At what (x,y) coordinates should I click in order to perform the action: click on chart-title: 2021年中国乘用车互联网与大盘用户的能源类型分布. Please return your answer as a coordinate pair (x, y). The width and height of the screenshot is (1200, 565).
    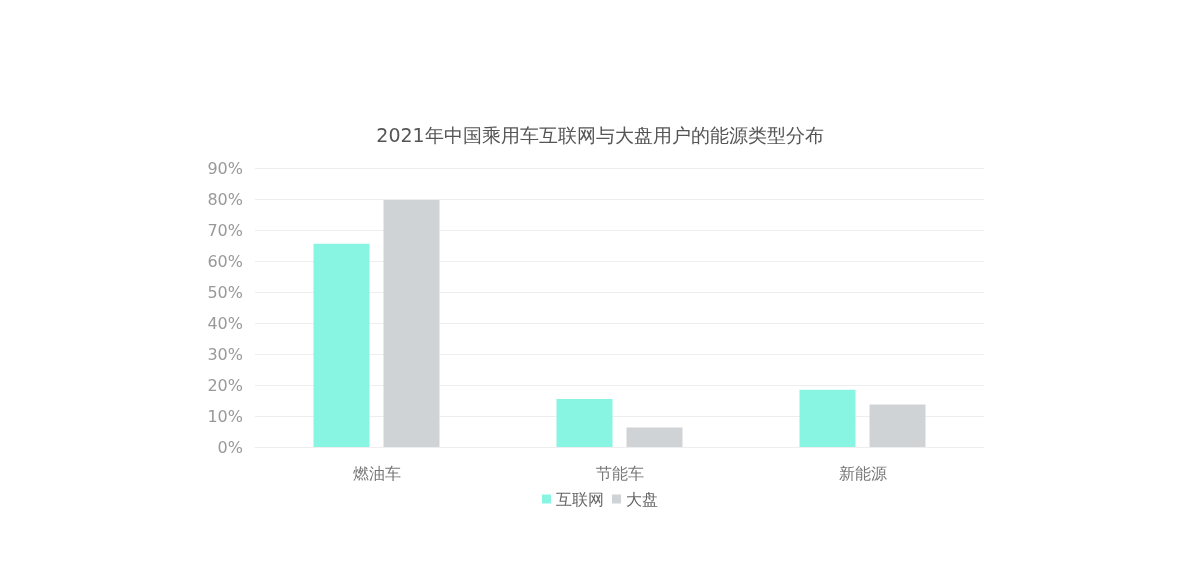
    Looking at the image, I should click on (600, 134).